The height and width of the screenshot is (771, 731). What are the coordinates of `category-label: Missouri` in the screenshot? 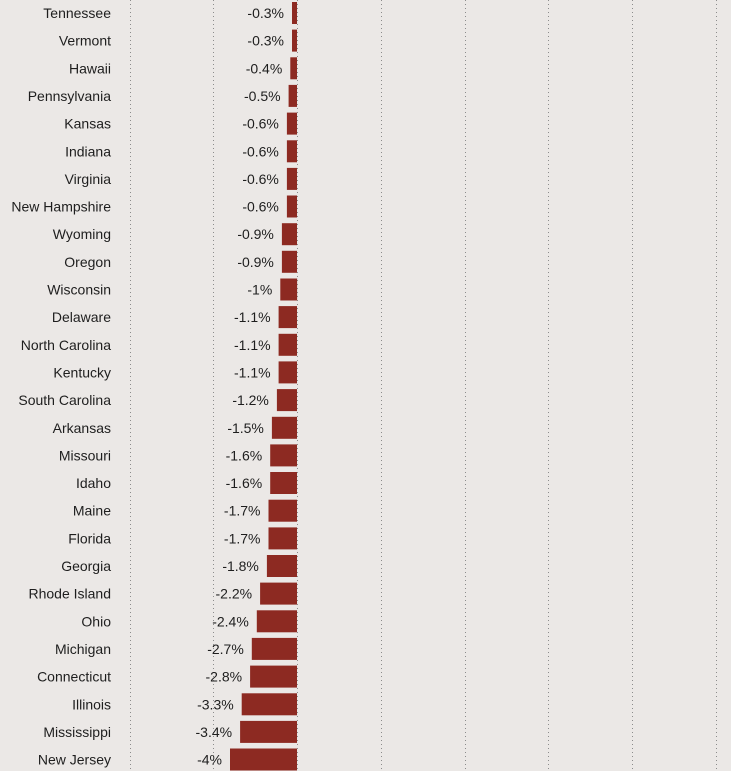 It's located at (85, 455).